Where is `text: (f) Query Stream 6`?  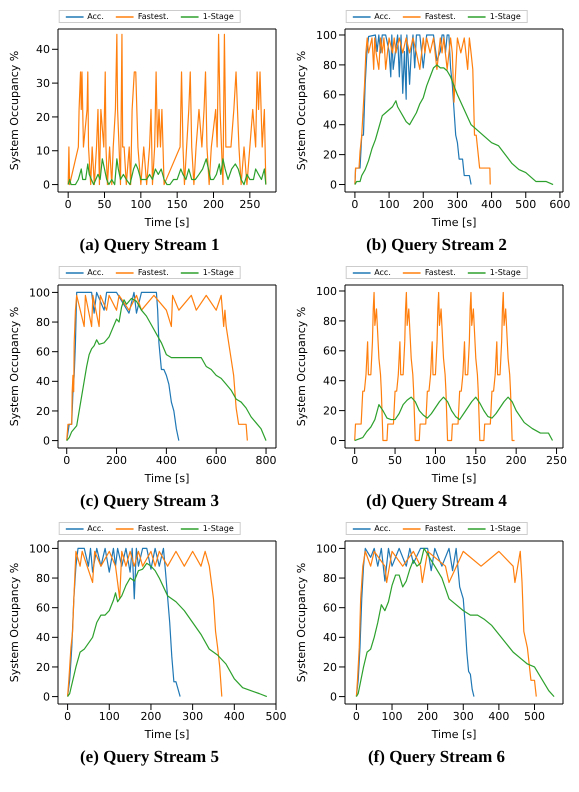 text: (f) Query Stream 6 is located at coordinates (436, 757).